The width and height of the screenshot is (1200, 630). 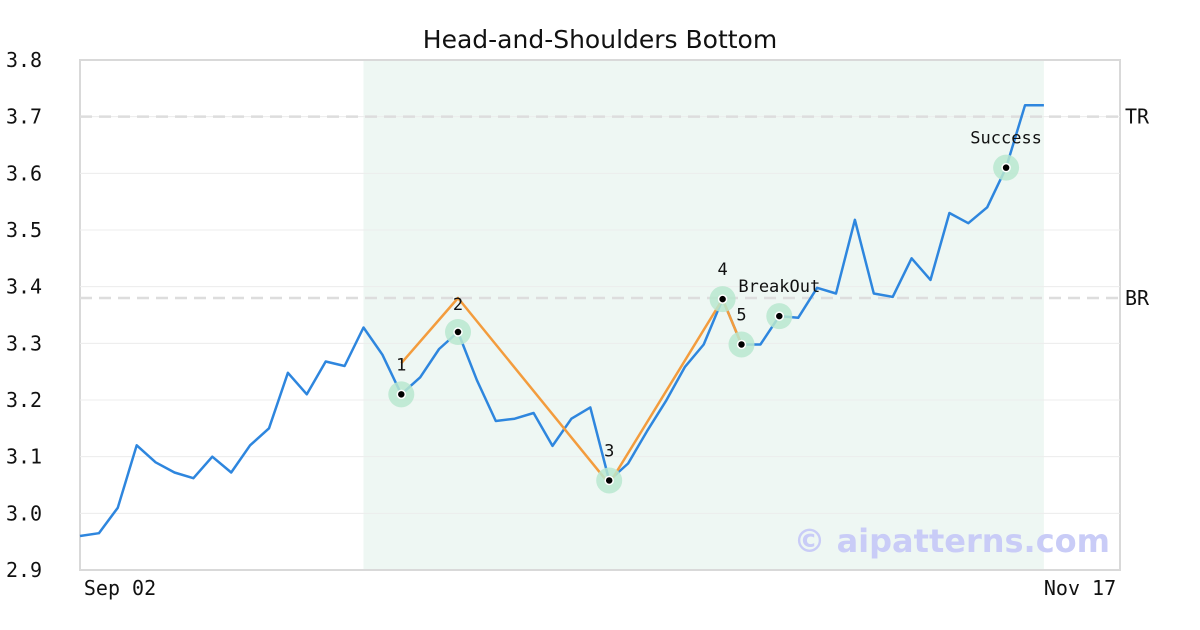 What do you see at coordinates (609, 451) in the screenshot?
I see `marker-label-3: 3` at bounding box center [609, 451].